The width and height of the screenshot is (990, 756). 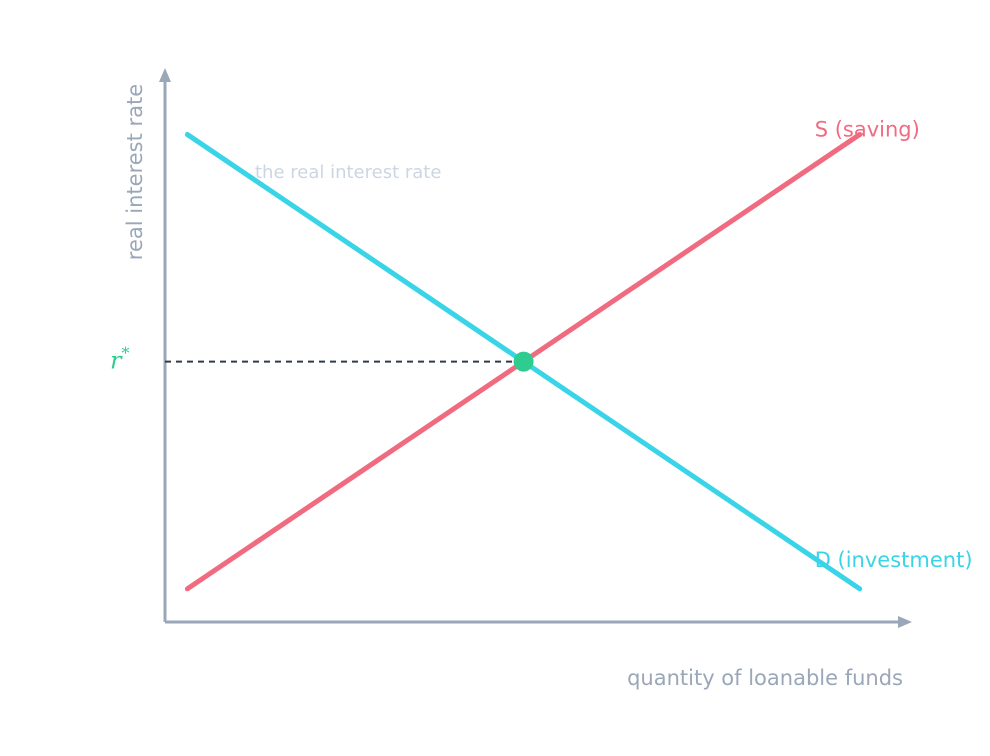 I want to click on series-label-investment: D (investment), so click(x=894, y=560).